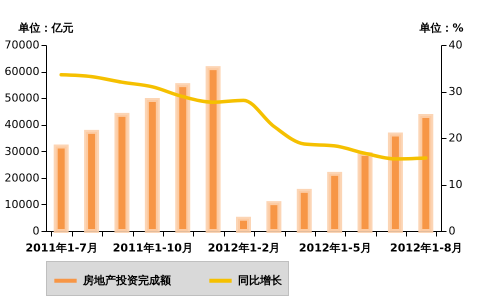 This screenshot has height=297, width=485. I want to click on y2-tick-label: 10, so click(455, 184).